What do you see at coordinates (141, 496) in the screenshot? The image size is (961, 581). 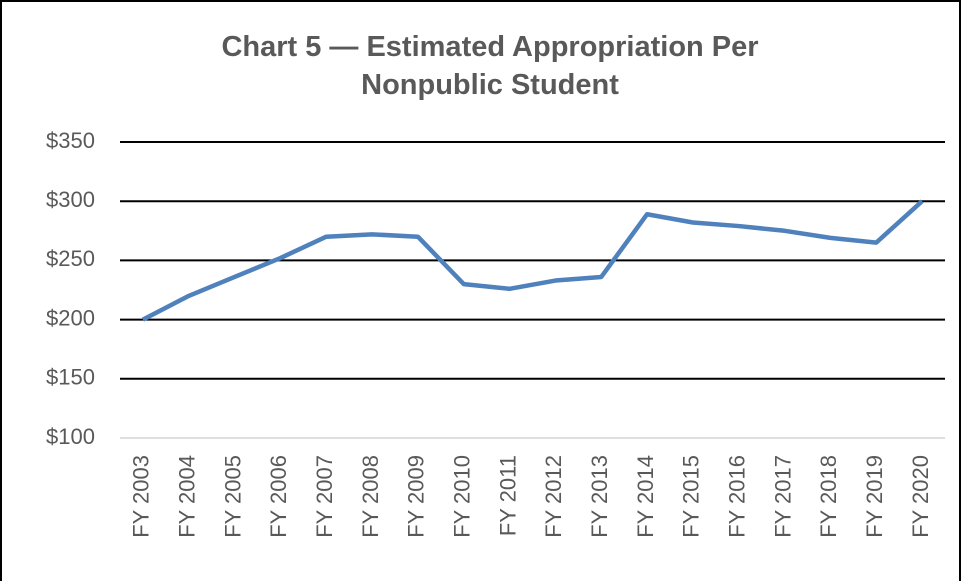 I see `x-tick-label: FY 2003` at bounding box center [141, 496].